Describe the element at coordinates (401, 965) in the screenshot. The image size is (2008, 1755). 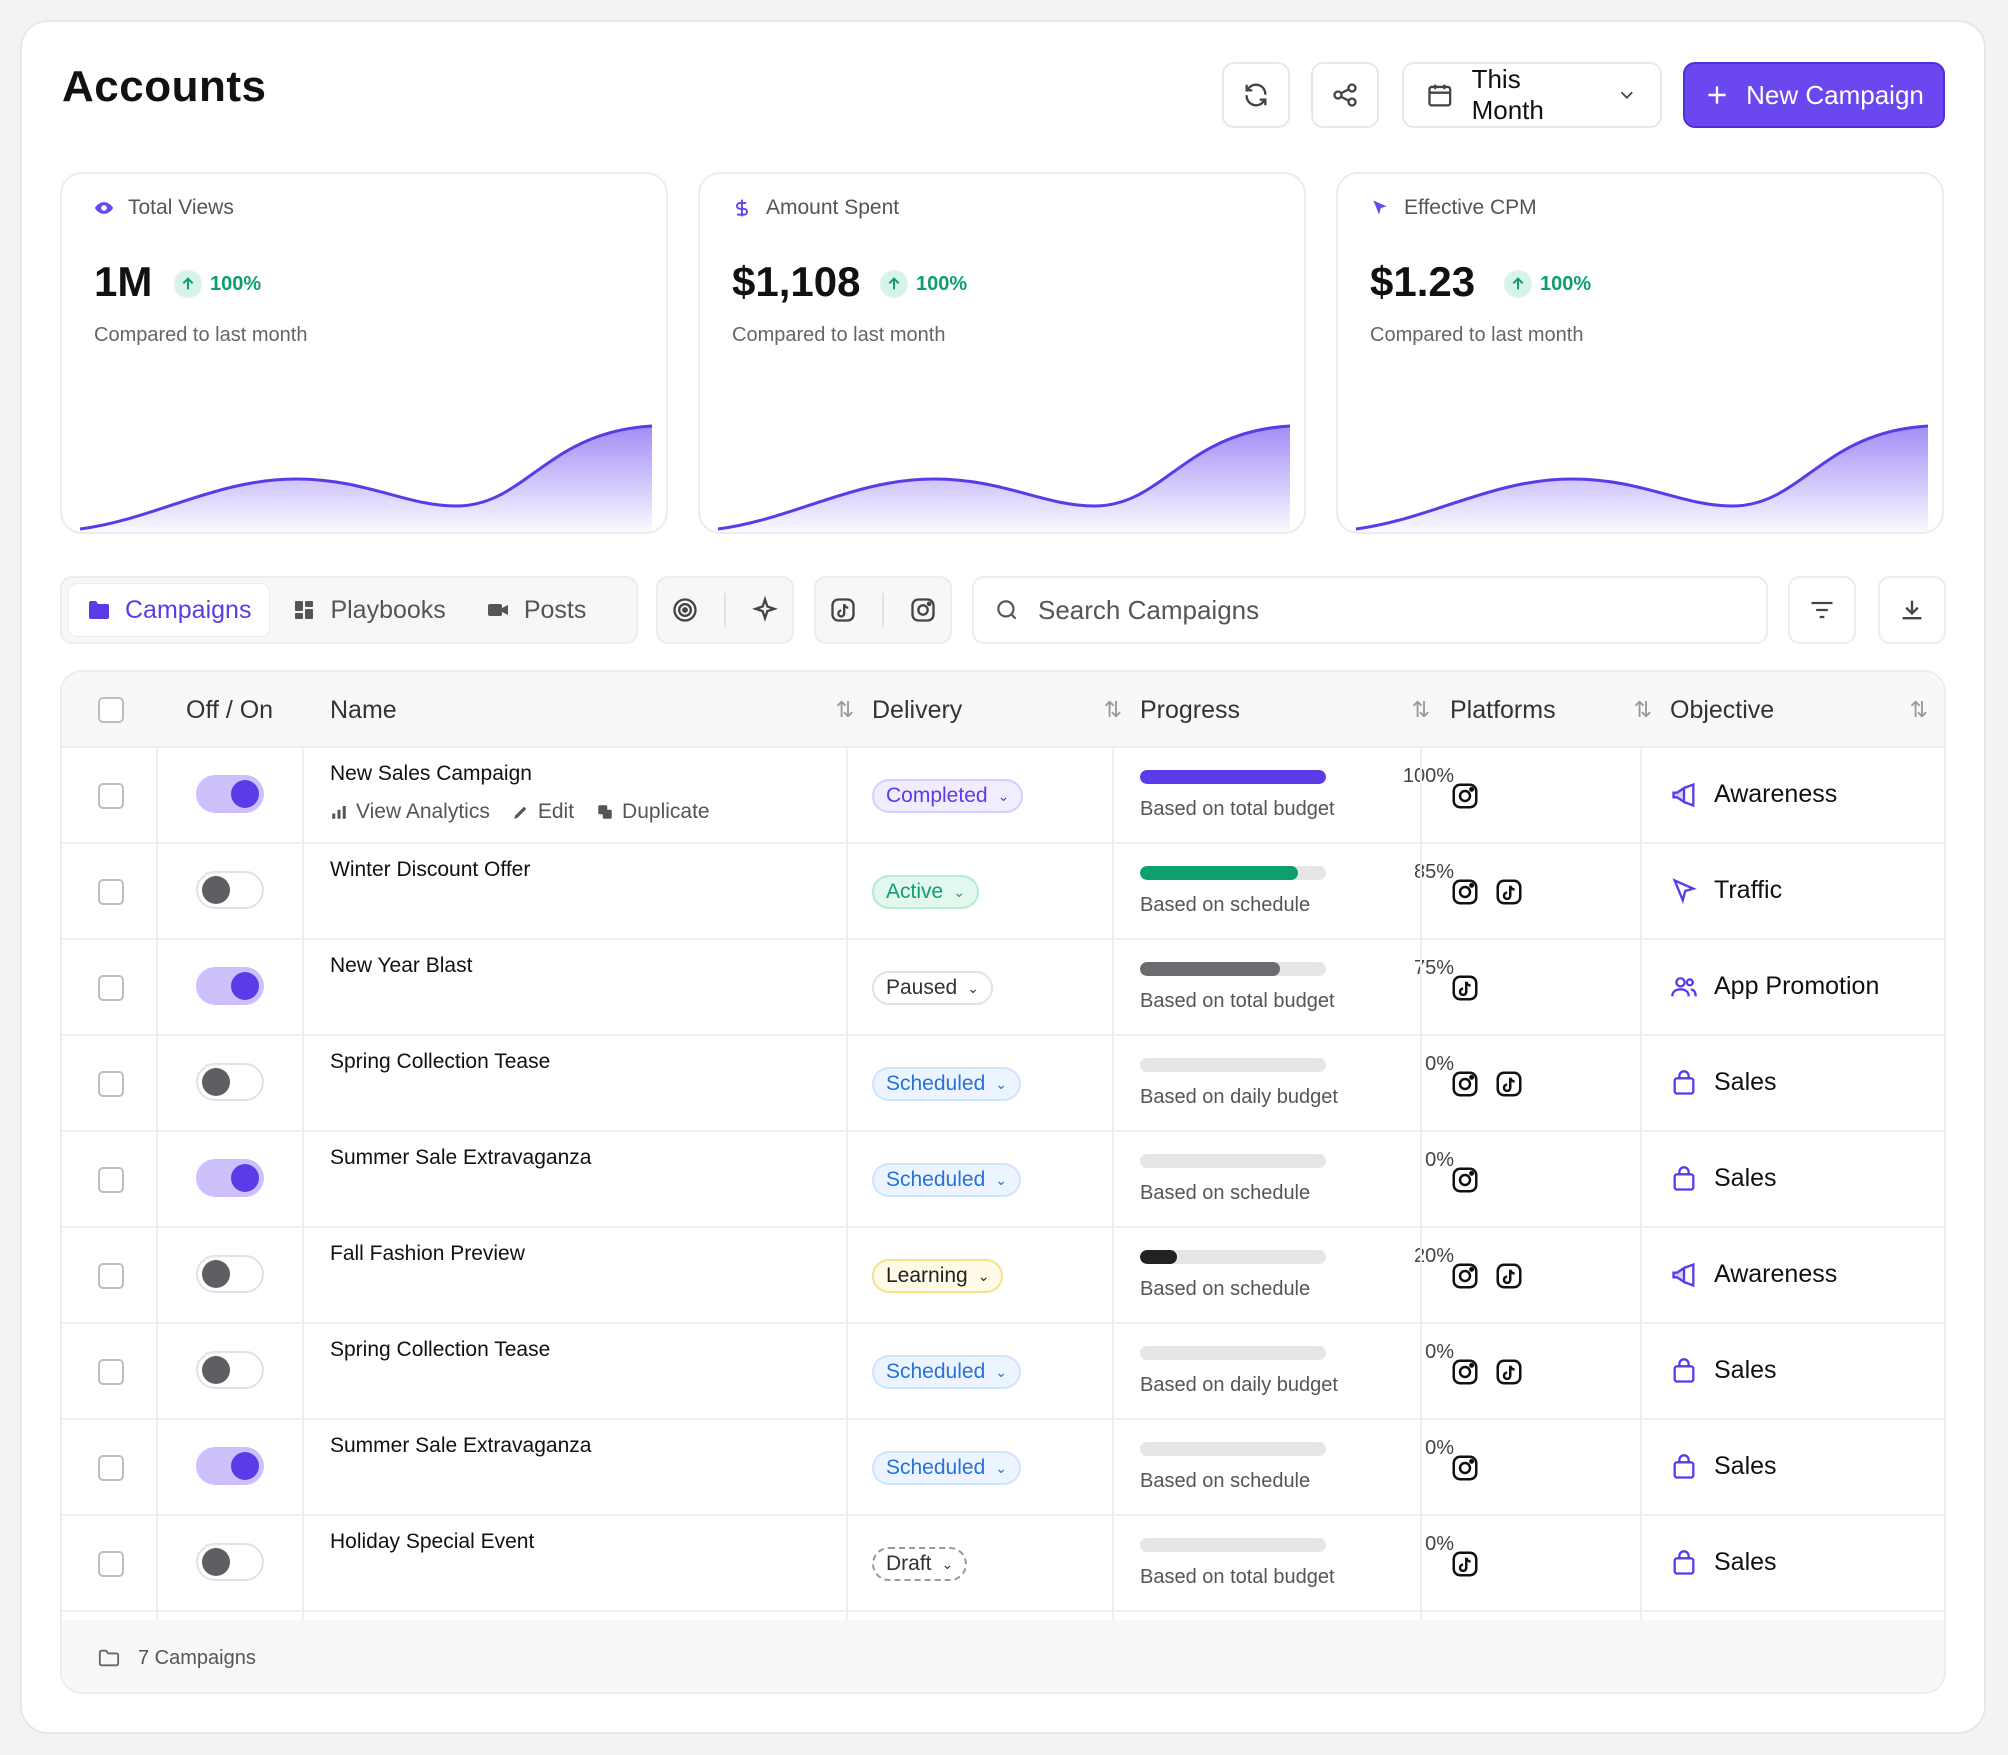
I see `campaign-name: New Year Blast` at that location.